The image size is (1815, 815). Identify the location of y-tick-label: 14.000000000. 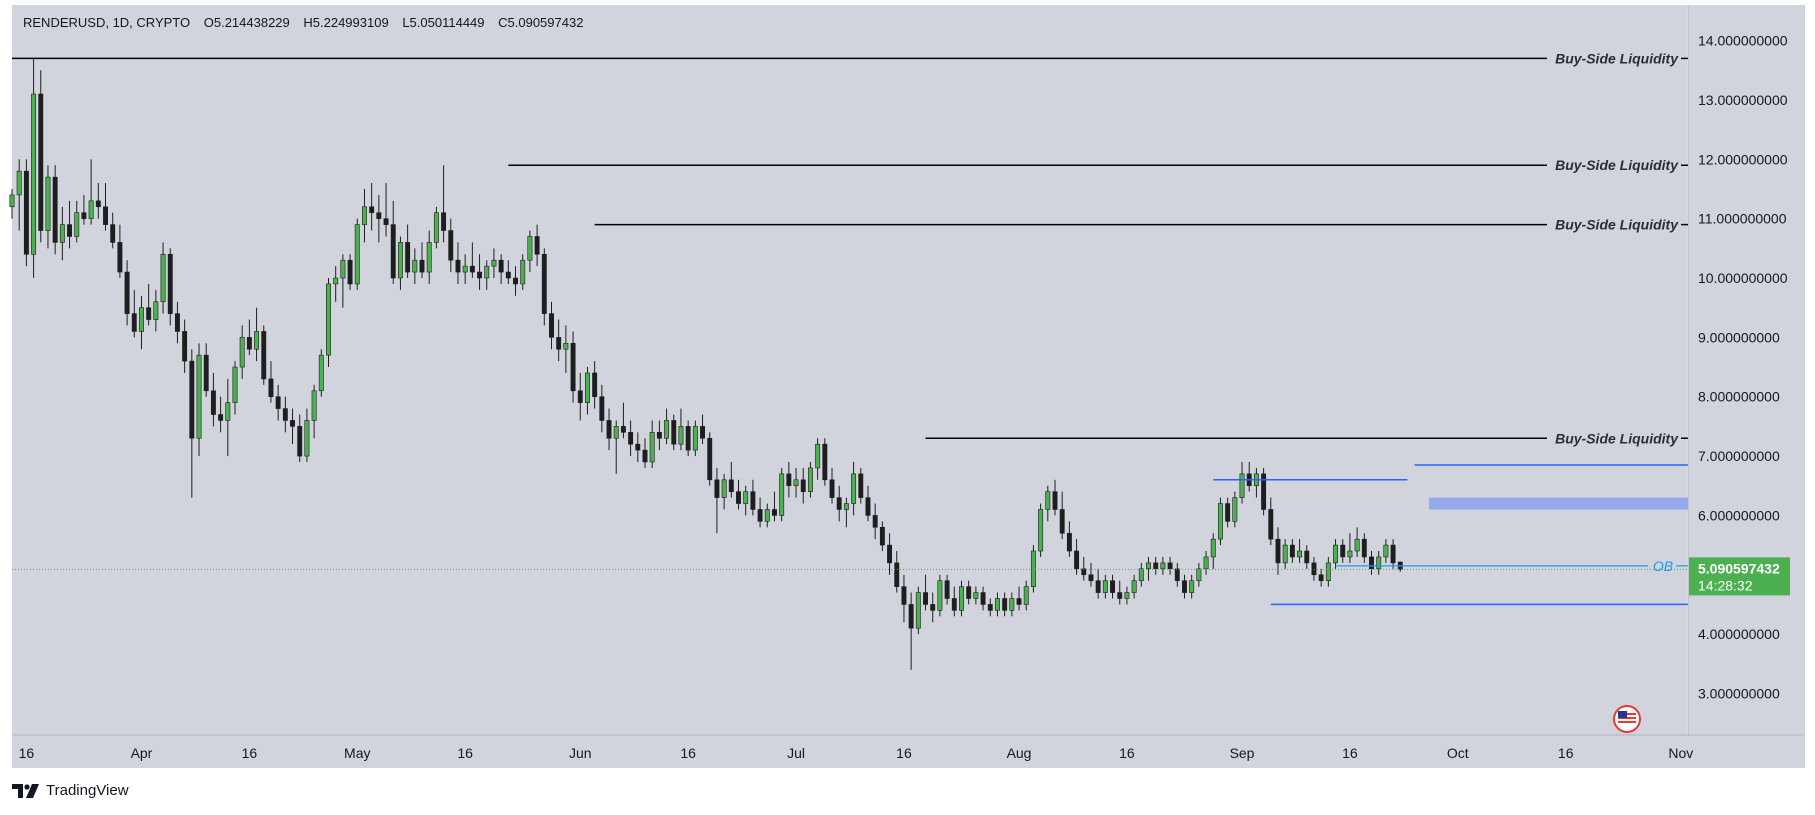
(1743, 41).